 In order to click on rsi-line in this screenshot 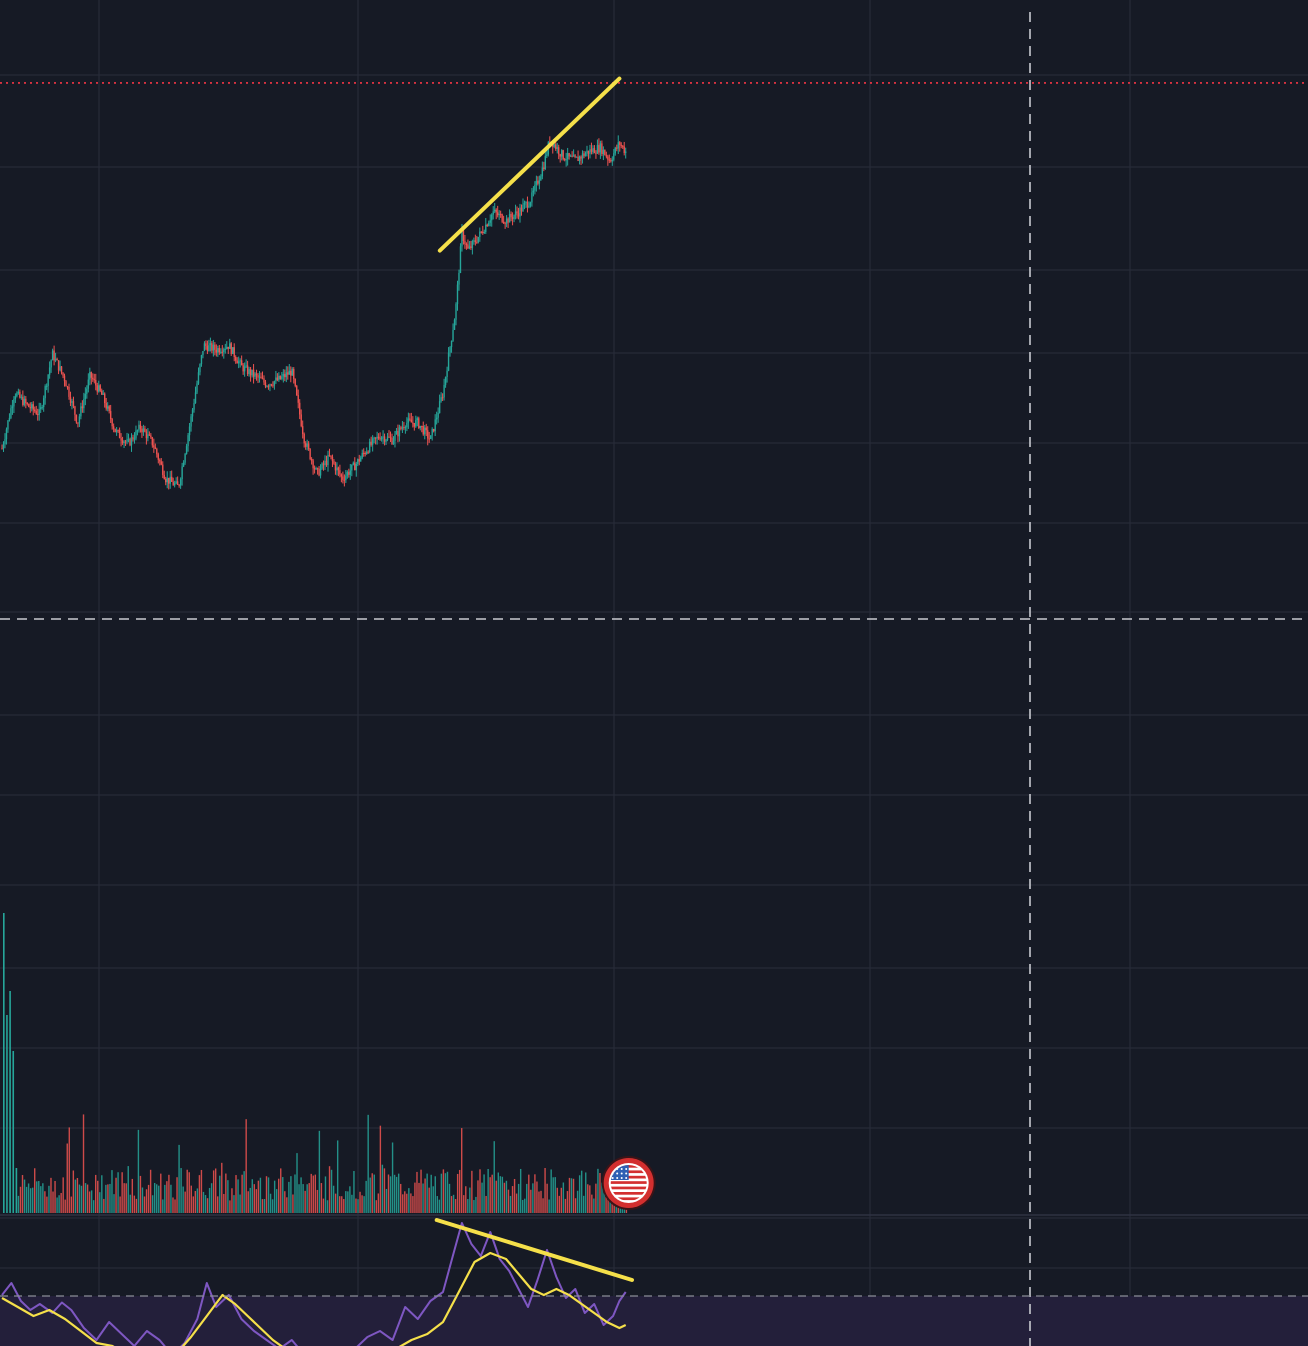, I will do `click(314, 1284)`.